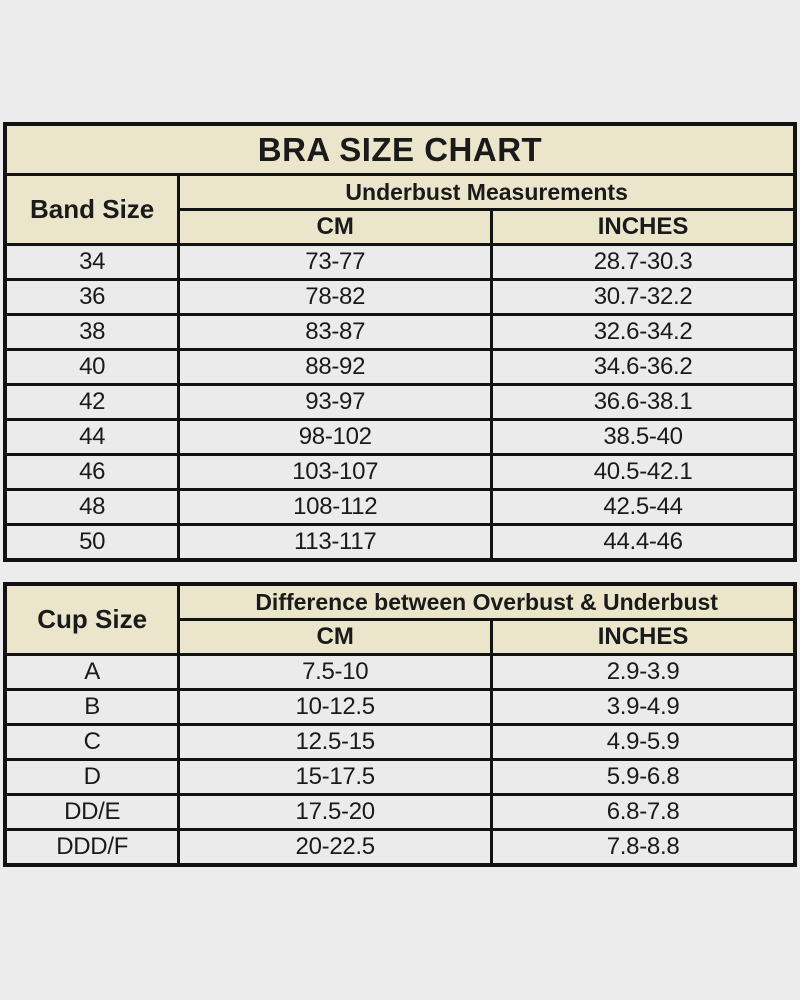 Image resolution: width=800 pixels, height=1000 pixels. I want to click on value-cell: 2.9-3.9, so click(643, 672).